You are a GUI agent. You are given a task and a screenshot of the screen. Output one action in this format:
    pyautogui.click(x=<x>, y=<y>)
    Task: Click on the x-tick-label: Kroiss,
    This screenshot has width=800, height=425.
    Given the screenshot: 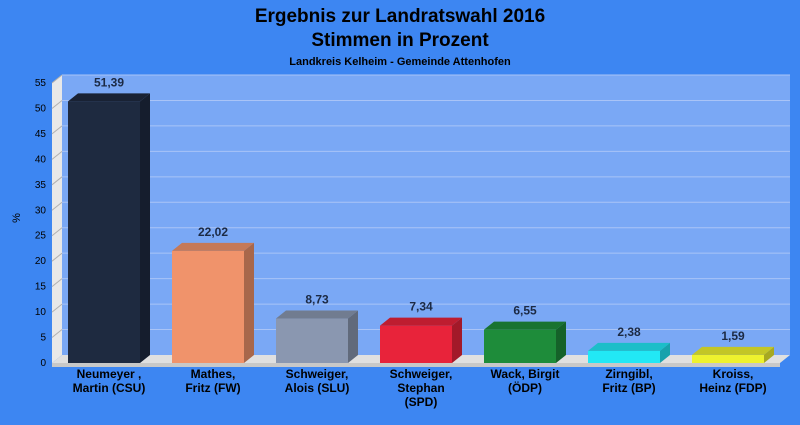 What is the action you would take?
    pyautogui.click(x=733, y=374)
    